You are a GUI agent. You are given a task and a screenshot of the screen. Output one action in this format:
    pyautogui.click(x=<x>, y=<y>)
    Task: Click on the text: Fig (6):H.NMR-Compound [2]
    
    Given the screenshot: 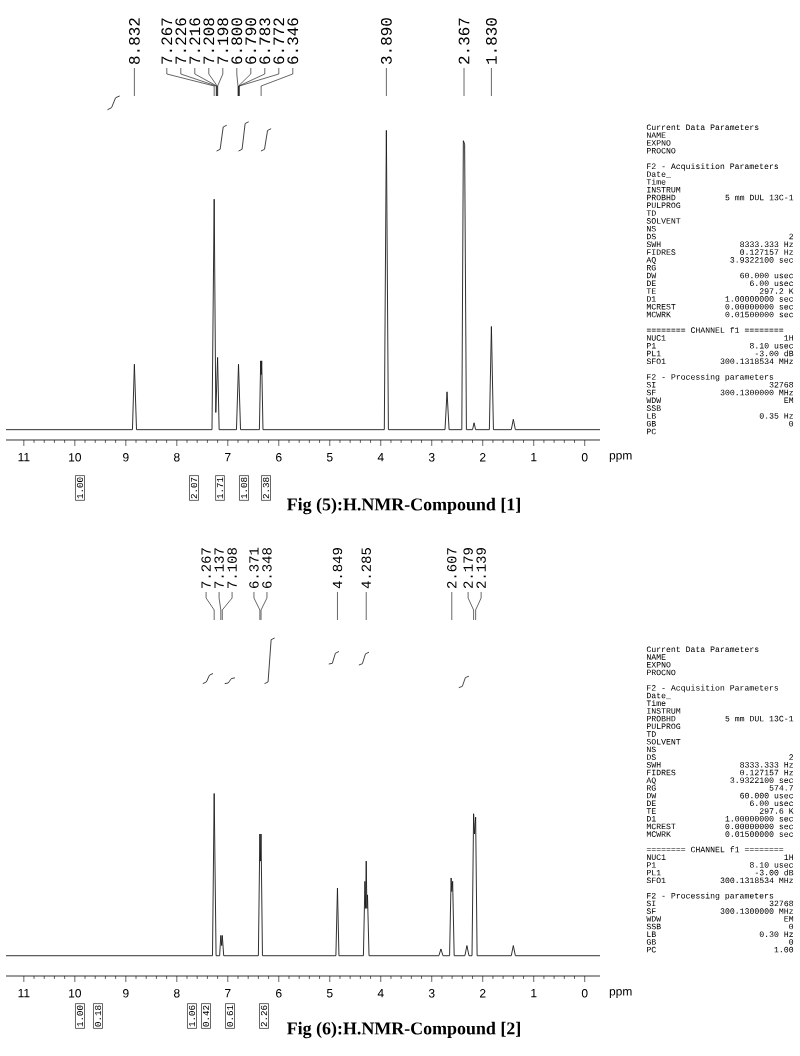 What is the action you would take?
    pyautogui.click(x=403, y=1030)
    